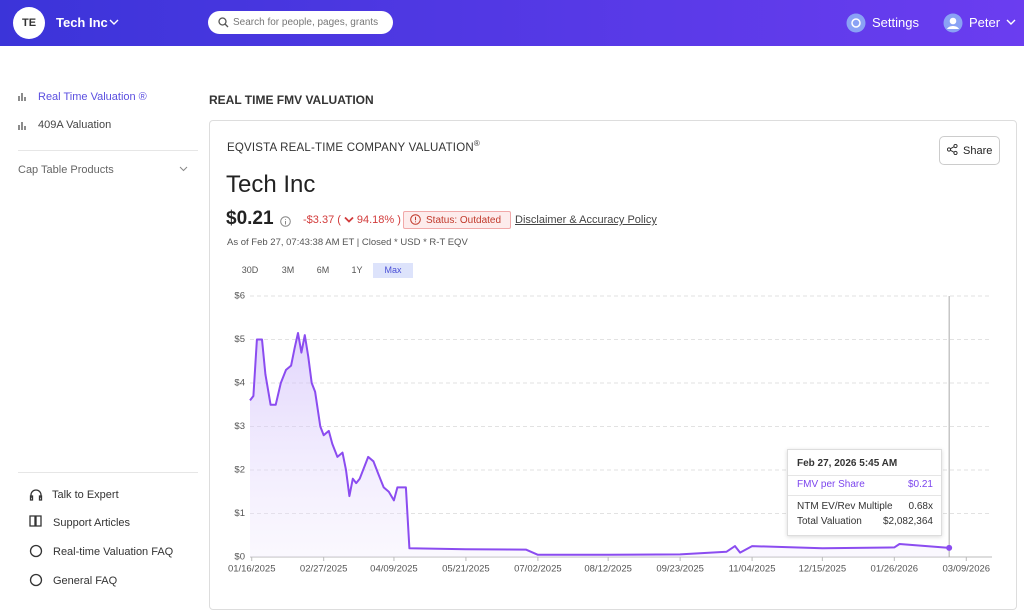  I want to click on paren: ), so click(399, 220).